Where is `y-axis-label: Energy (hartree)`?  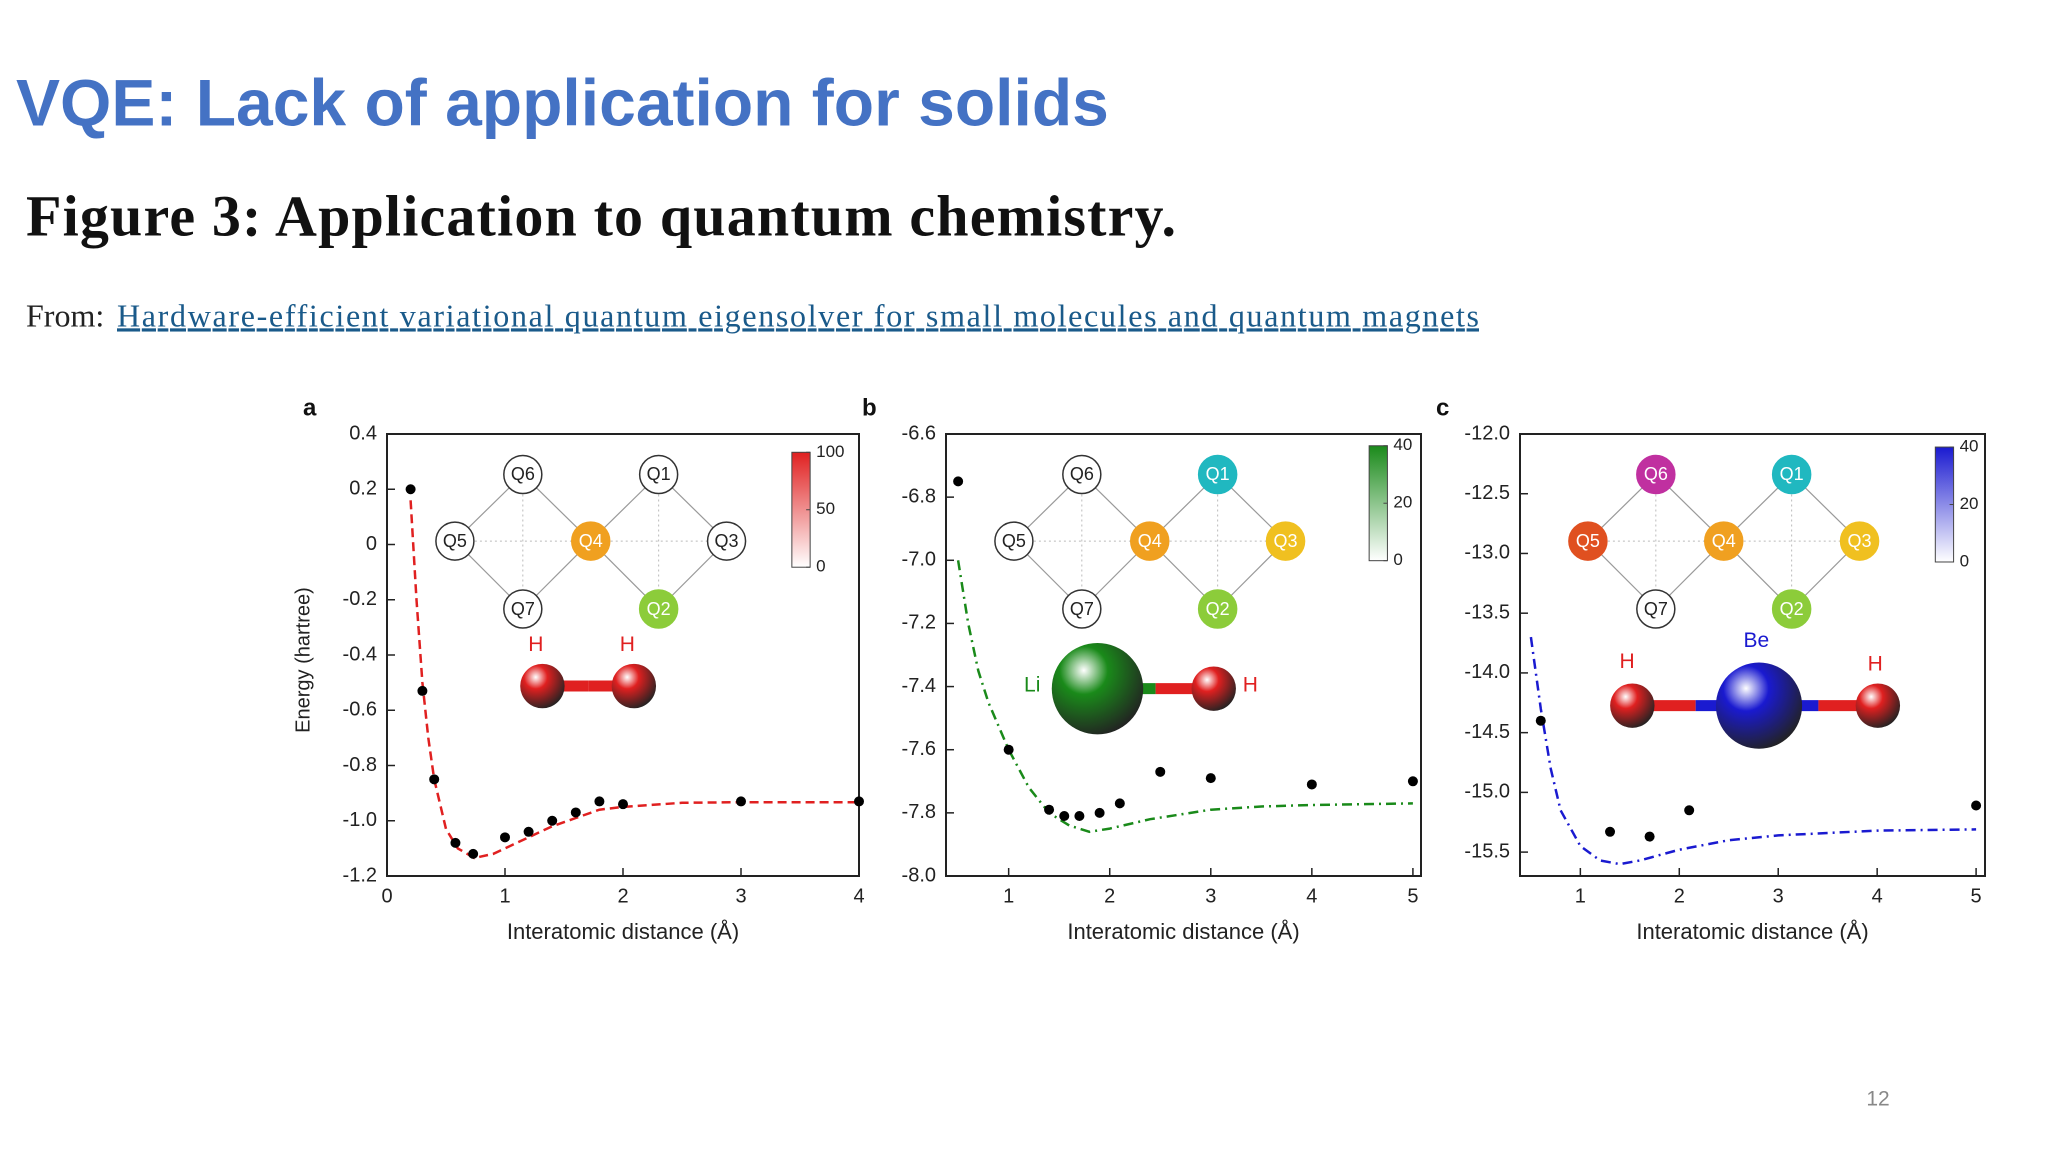
y-axis-label: Energy (hartree) is located at coordinates (303, 660).